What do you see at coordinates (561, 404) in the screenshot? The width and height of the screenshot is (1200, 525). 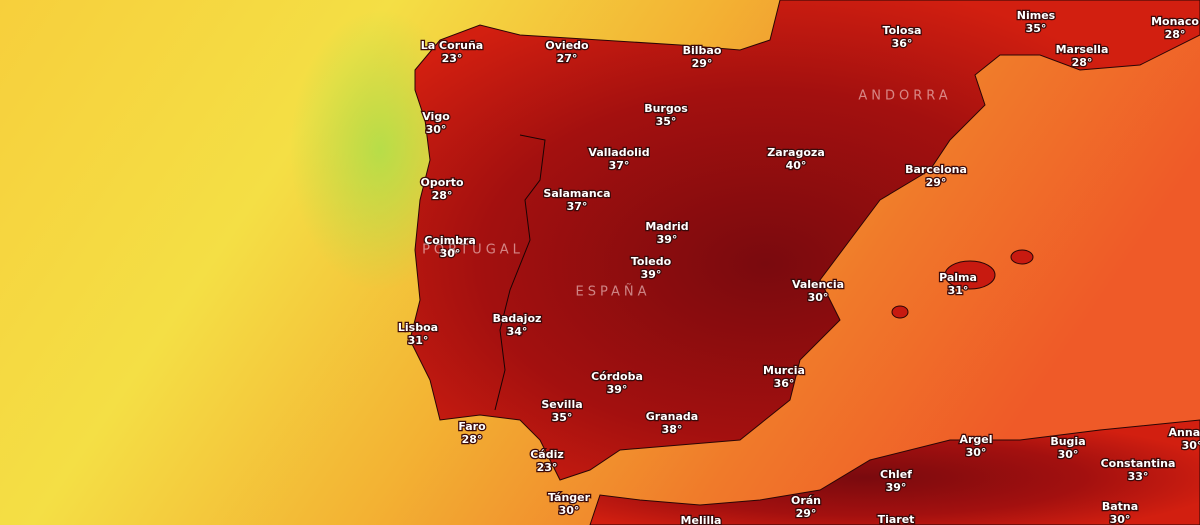 I see `city-name: Sevilla` at bounding box center [561, 404].